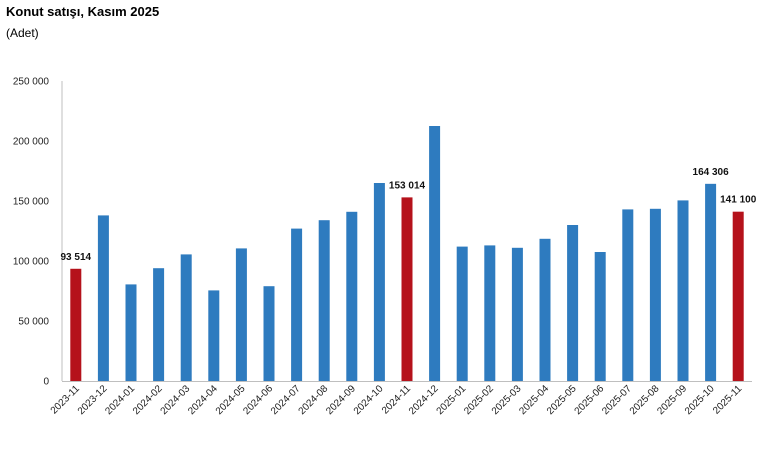  I want to click on y-tick-label: 250 000, so click(31, 82).